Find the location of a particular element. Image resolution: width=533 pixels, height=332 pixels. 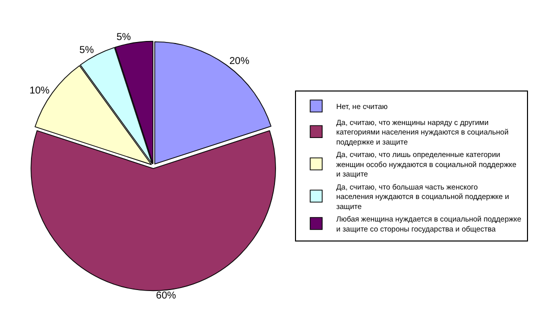

data-label: 20% is located at coordinates (239, 62).